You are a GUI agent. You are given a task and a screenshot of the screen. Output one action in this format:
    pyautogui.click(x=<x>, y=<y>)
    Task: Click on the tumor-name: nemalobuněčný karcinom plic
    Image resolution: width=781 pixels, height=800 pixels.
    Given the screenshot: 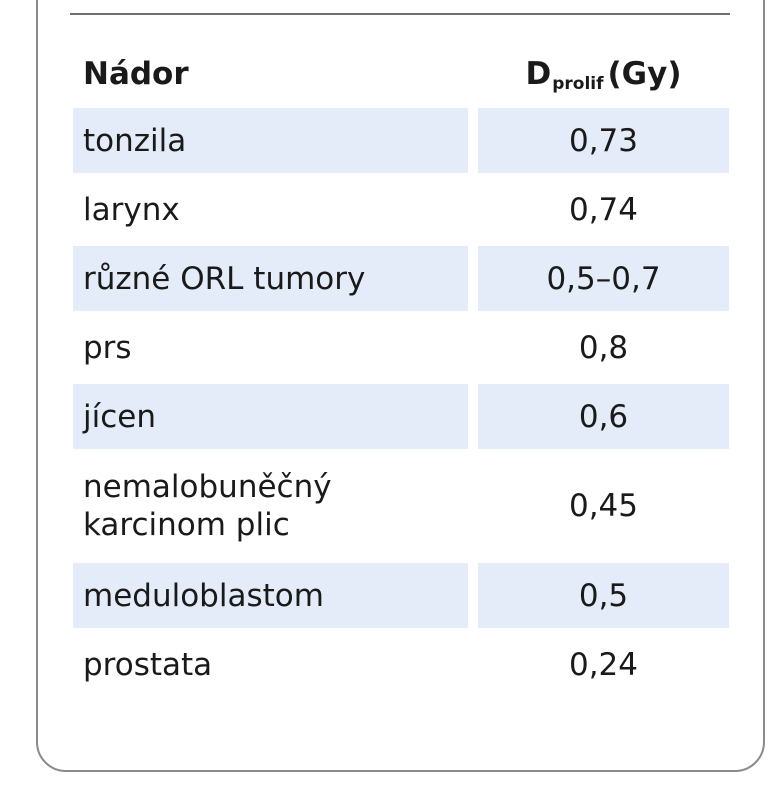 What is the action you would take?
    pyautogui.click(x=207, y=506)
    